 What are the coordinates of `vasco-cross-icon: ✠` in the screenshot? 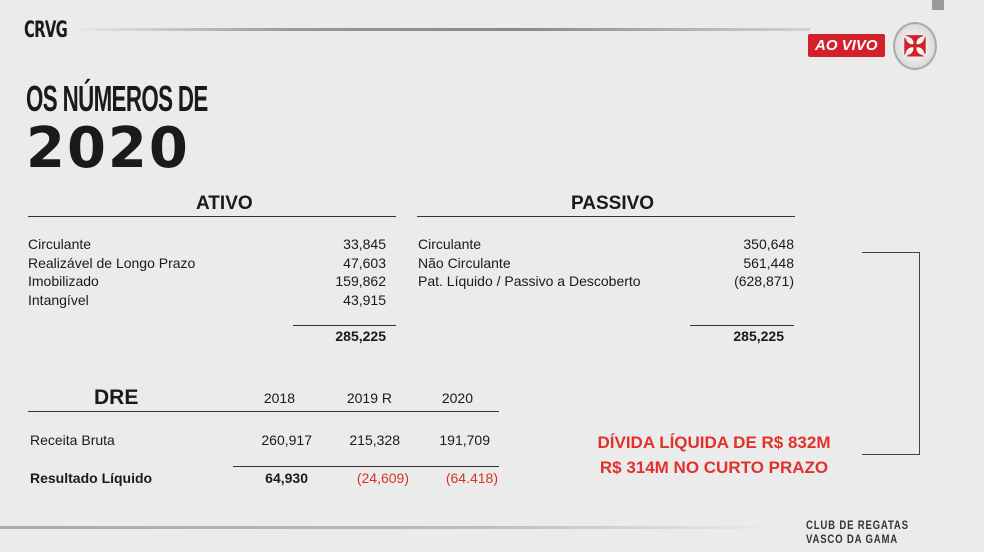 It's located at (915, 46).